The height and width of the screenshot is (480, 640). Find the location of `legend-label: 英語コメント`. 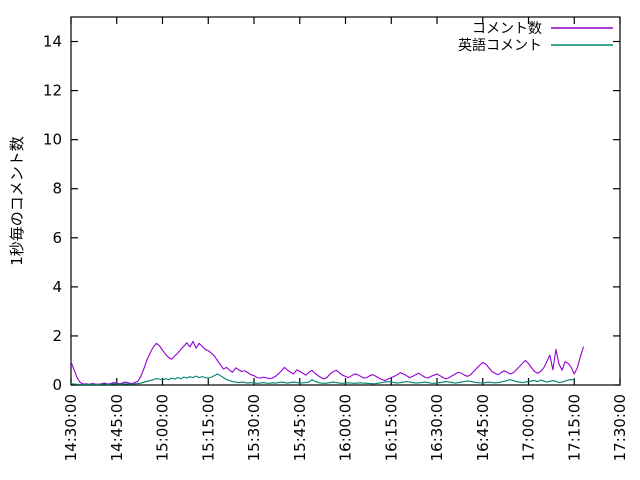

legend-label: 英語コメント is located at coordinates (500, 45).